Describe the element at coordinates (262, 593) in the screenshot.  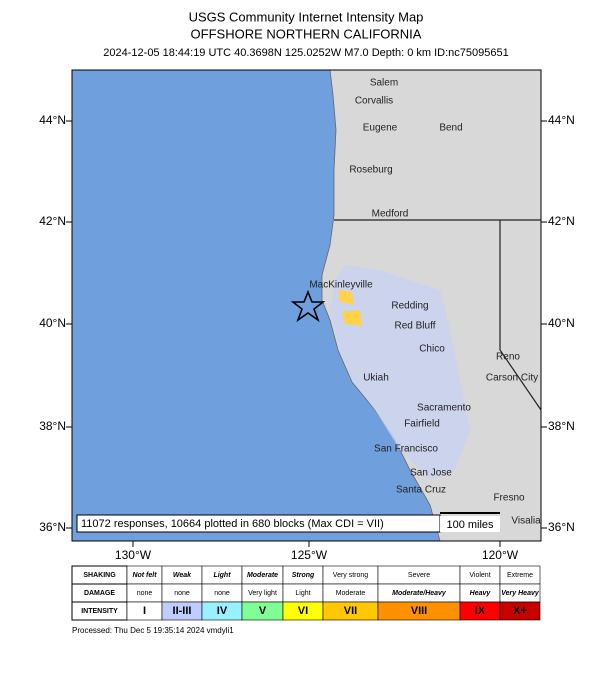
I see `legend-damage: Very light` at that location.